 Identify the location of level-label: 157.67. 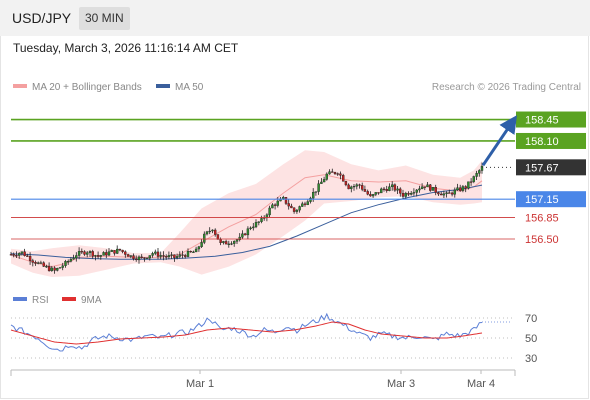
(542, 168).